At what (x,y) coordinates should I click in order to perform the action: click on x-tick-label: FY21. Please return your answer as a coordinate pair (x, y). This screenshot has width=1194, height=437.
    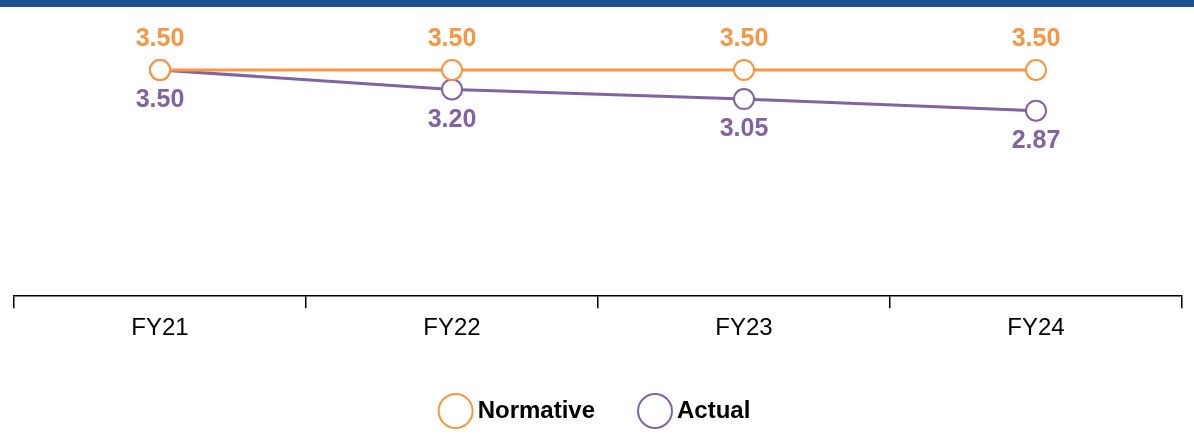
    Looking at the image, I should click on (160, 327).